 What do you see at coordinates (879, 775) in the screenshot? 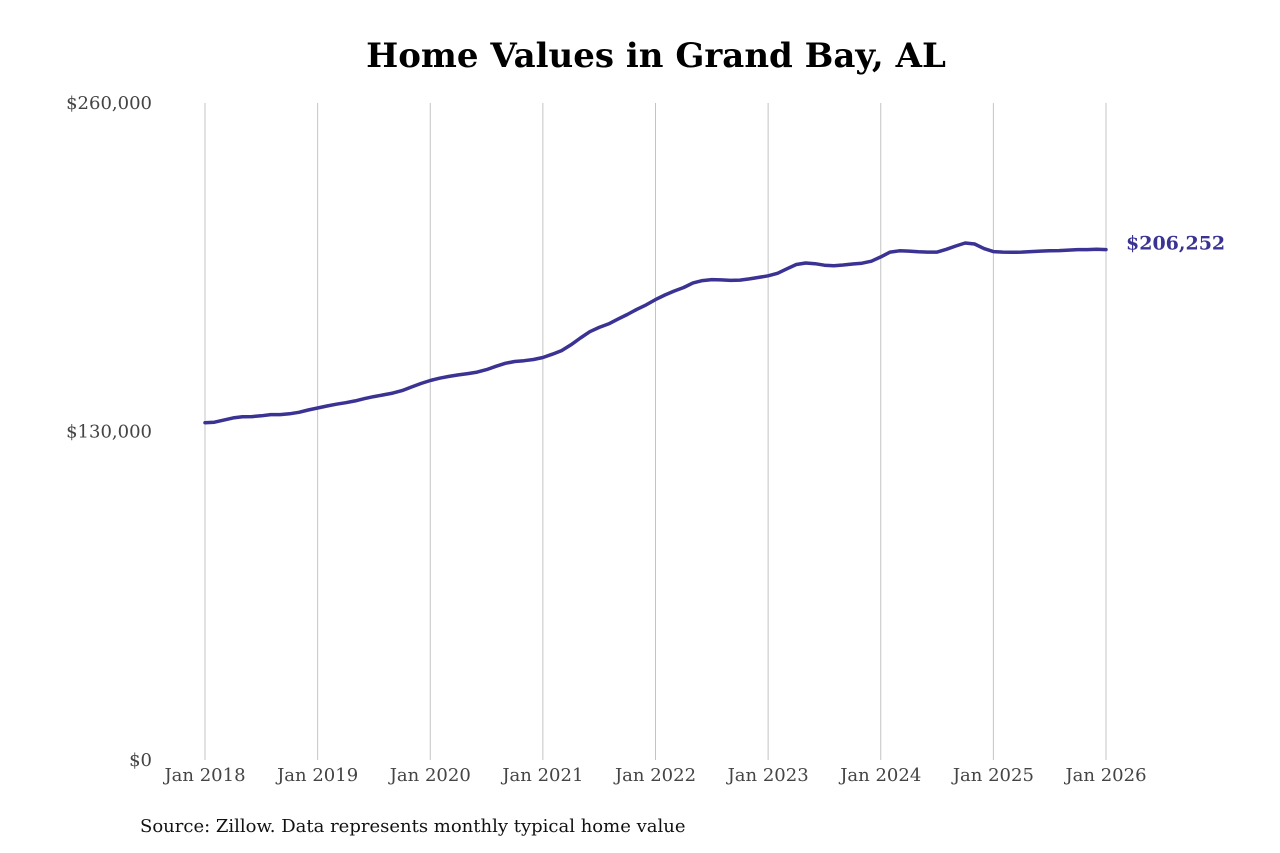
I see `x-tick-label: Jan 2024` at bounding box center [879, 775].